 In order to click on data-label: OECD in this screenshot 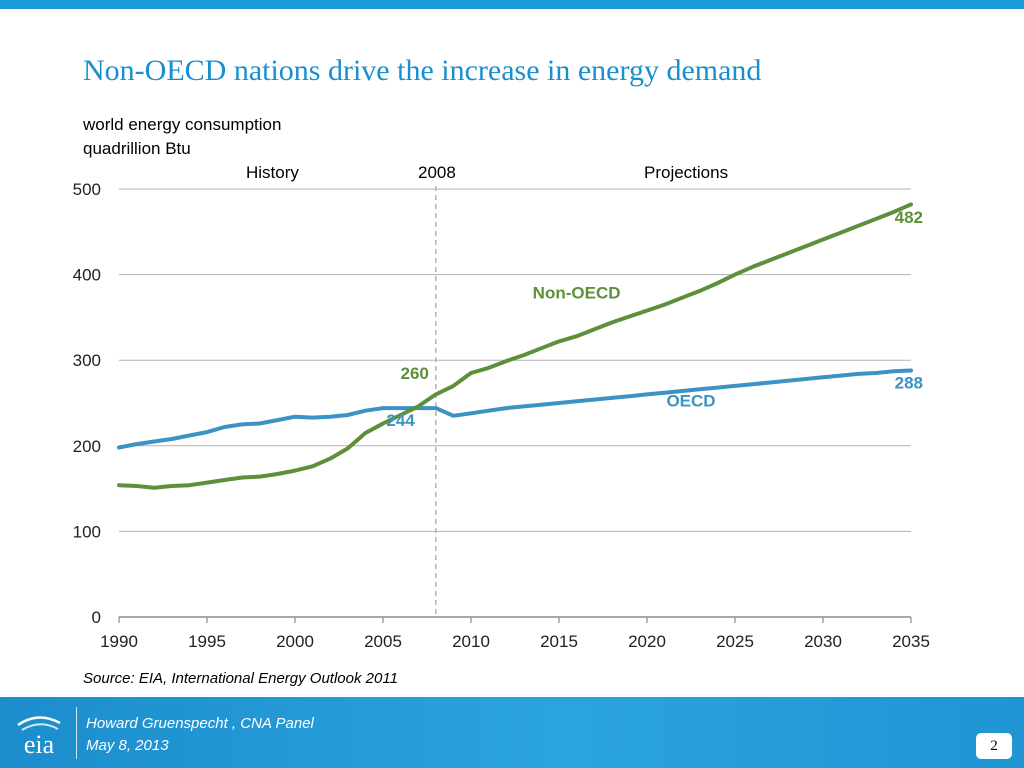, I will do `click(690, 400)`.